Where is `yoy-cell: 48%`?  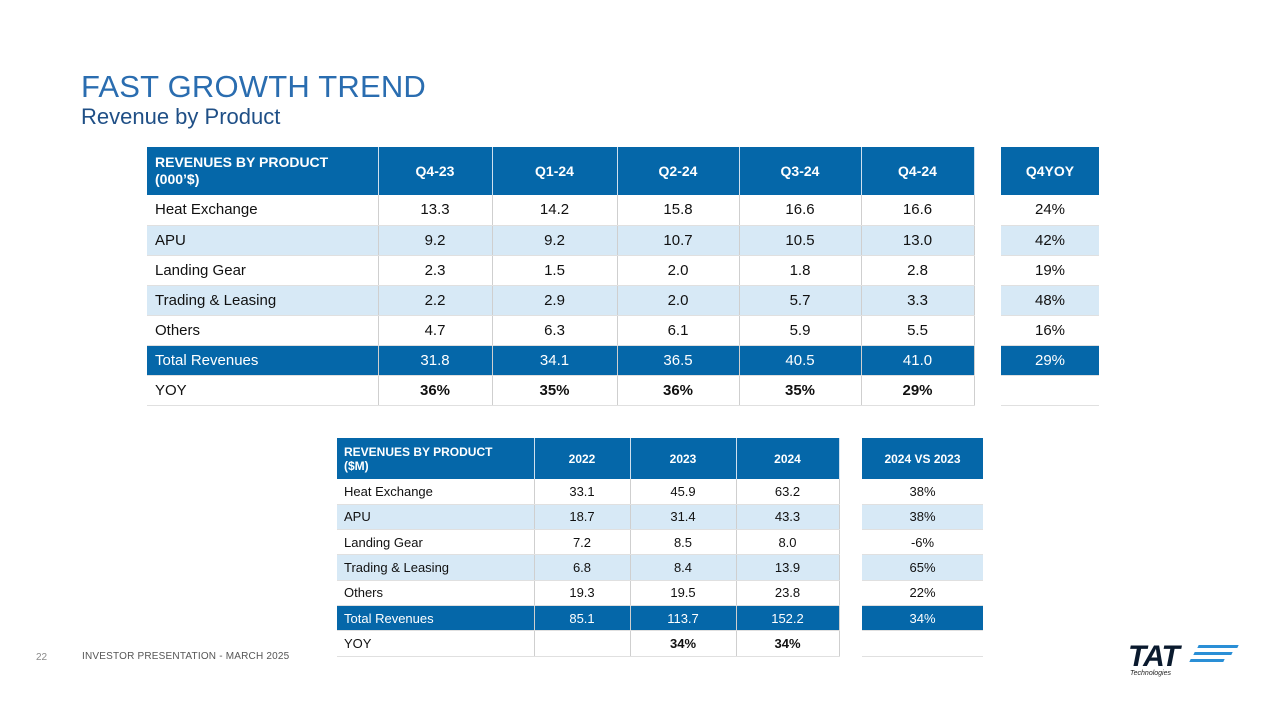
yoy-cell: 48% is located at coordinates (1050, 300).